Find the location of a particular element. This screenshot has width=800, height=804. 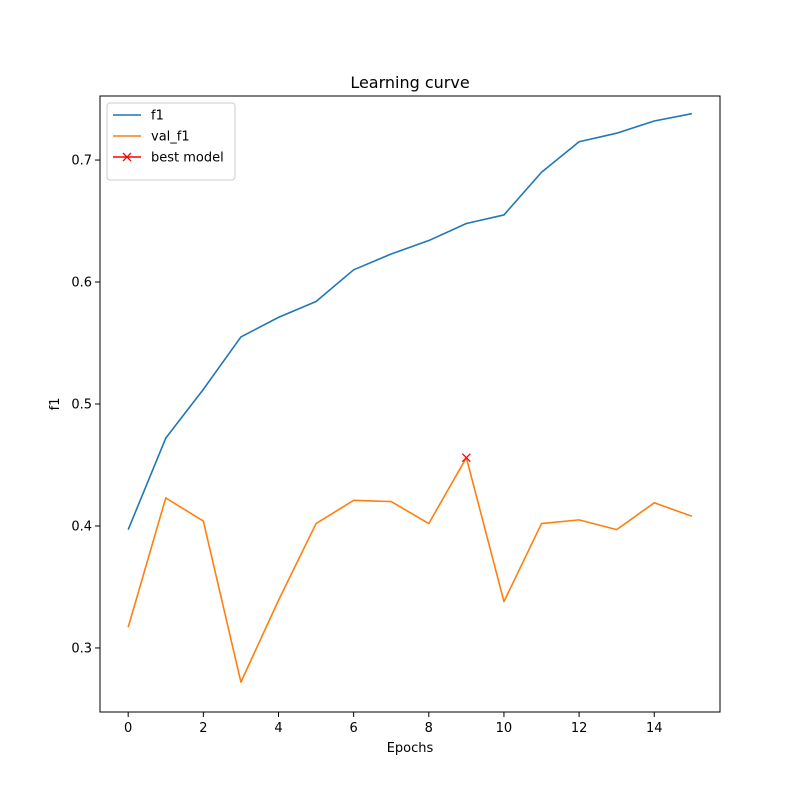

y-tick-label: 0.3 is located at coordinates (81, 648).